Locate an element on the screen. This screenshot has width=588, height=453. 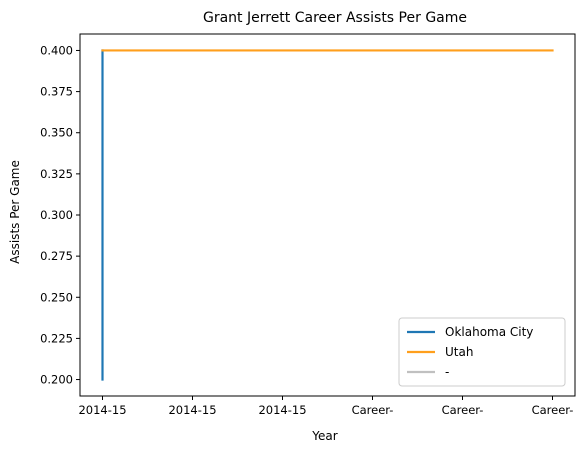
legend-label: - is located at coordinates (447, 372).